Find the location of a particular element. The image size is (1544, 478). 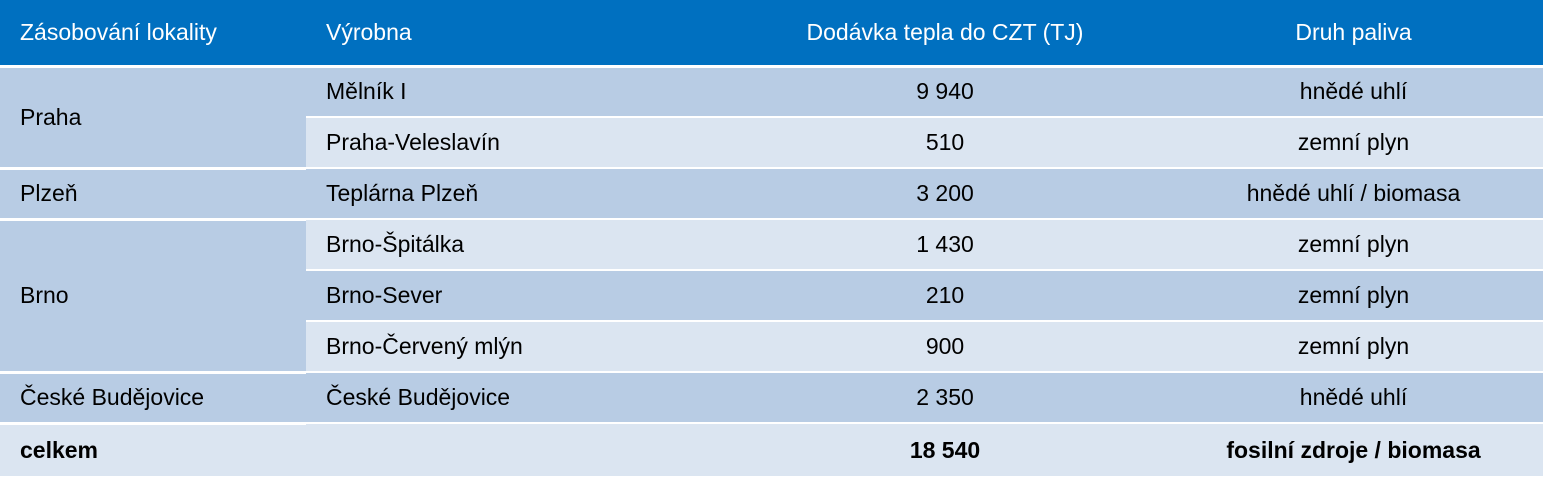

total-empty-cell is located at coordinates (516, 449).